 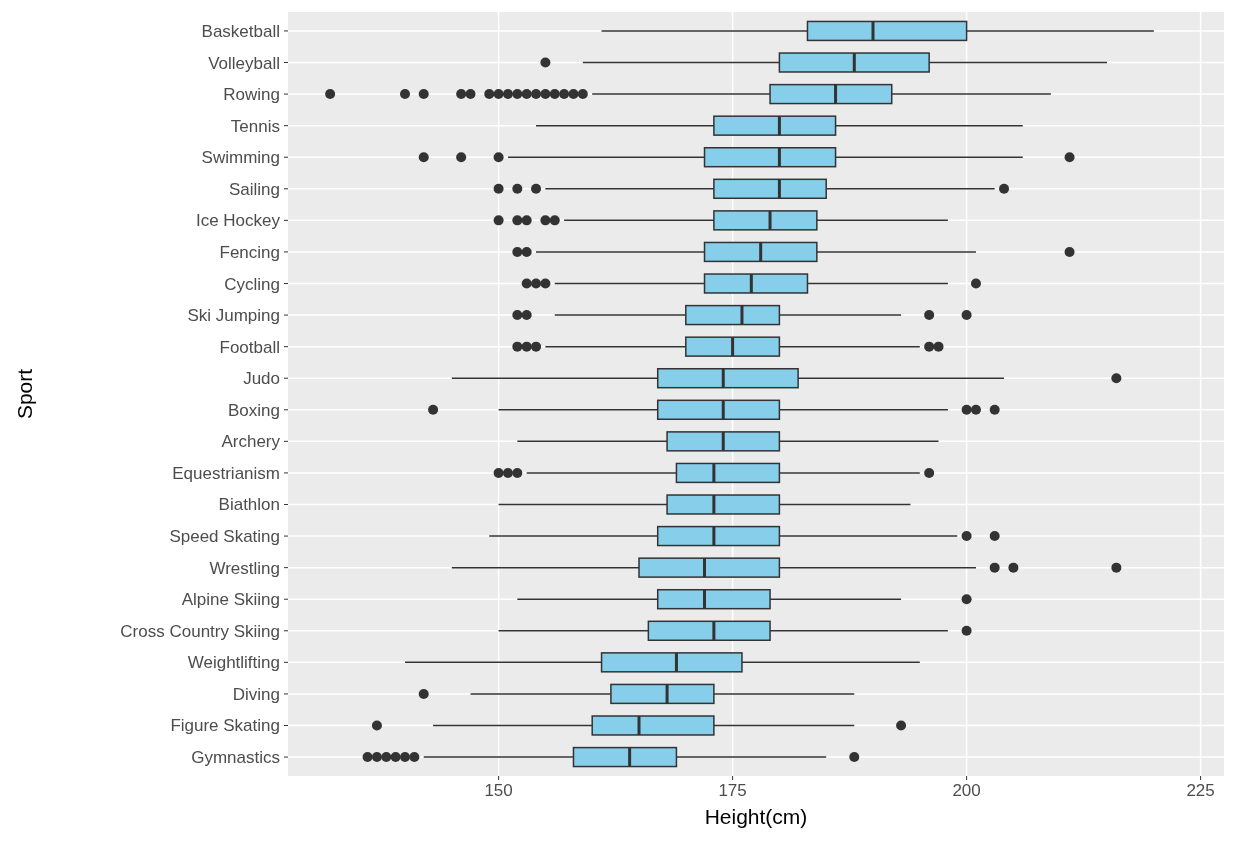 What do you see at coordinates (233, 316) in the screenshot?
I see `y-tick-label: Ski Jumping` at bounding box center [233, 316].